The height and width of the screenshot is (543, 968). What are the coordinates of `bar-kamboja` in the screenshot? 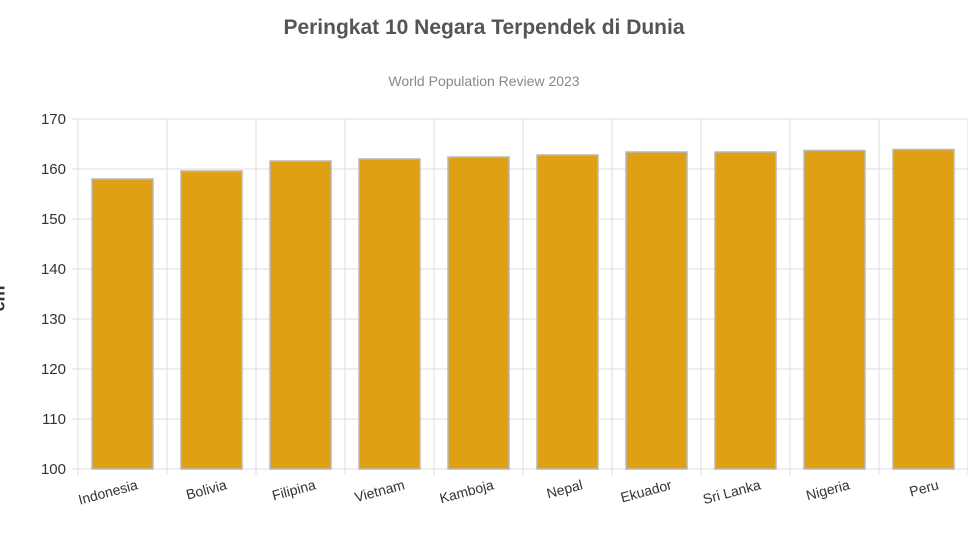 It's located at (478, 313).